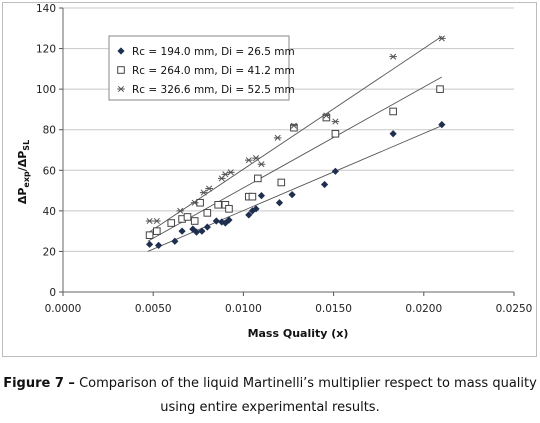  I want to click on y-tick-label: 60, so click(49, 171).